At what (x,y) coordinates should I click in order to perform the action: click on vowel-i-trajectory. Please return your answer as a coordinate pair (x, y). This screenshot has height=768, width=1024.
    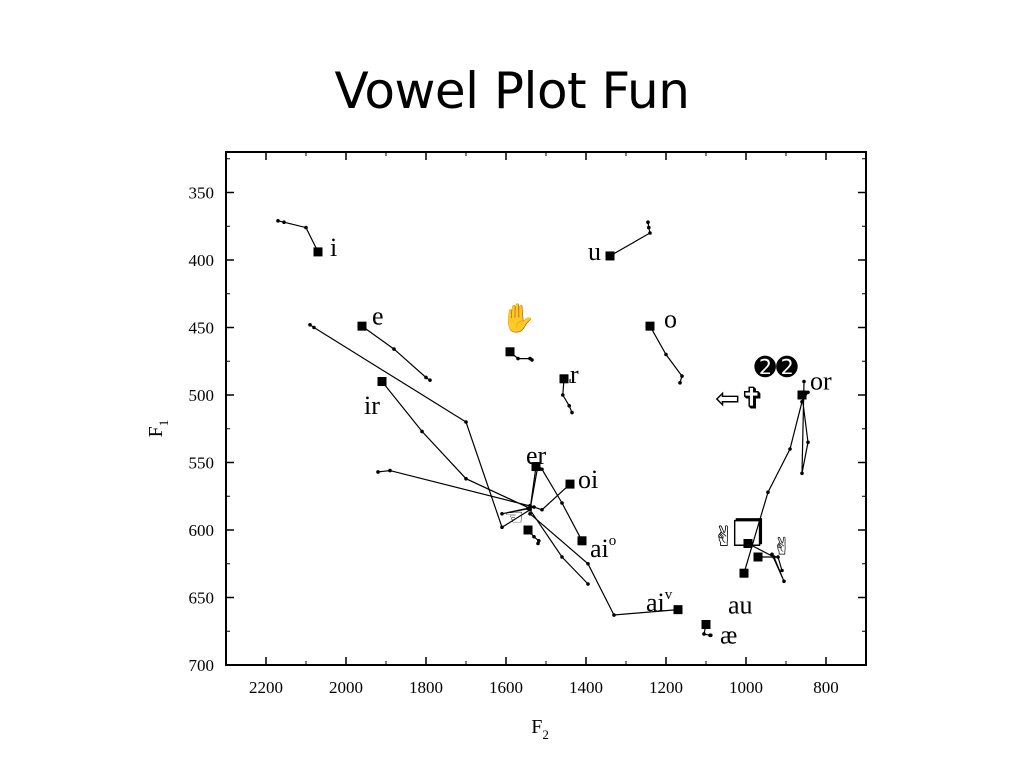
    Looking at the image, I should click on (298, 236).